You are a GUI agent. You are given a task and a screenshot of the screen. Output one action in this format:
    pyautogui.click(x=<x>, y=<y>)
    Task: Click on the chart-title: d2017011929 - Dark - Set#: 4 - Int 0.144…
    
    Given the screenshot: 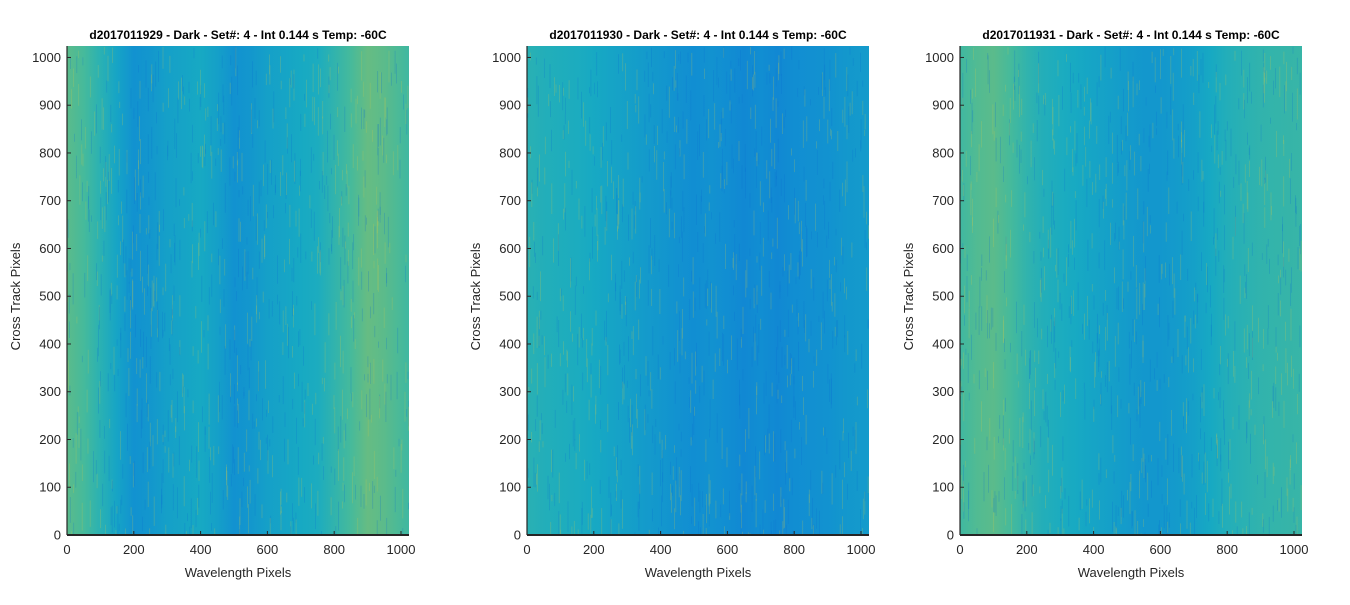 What is the action you would take?
    pyautogui.click(x=238, y=35)
    